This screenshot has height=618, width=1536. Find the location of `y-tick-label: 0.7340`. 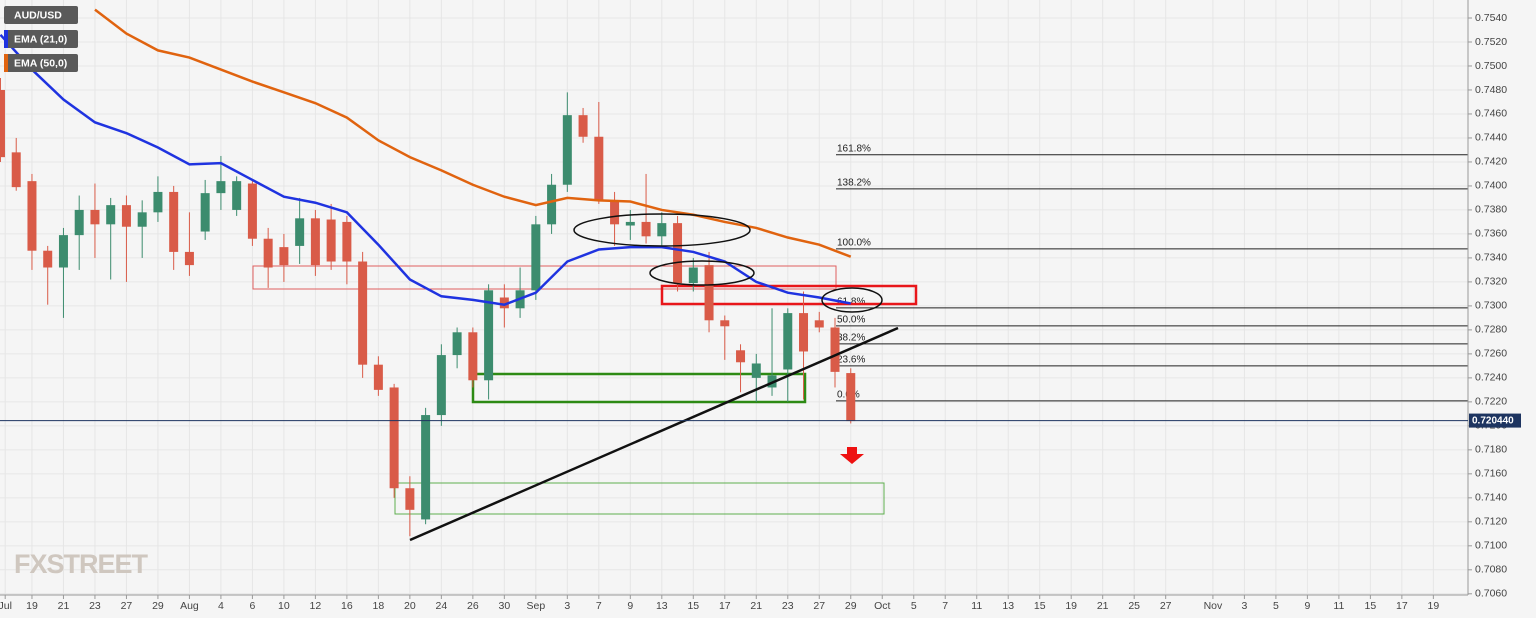

y-tick-label: 0.7340 is located at coordinates (1491, 258).